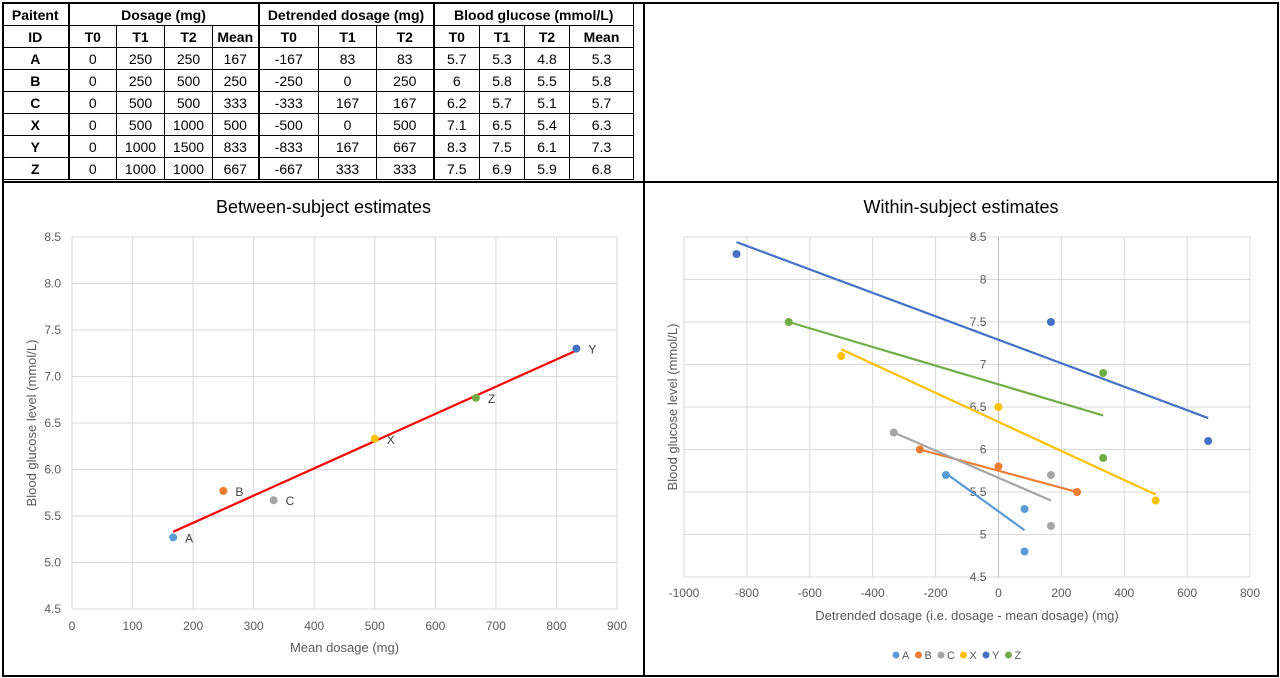 This screenshot has width=1280, height=678. Describe the element at coordinates (288, 146) in the screenshot. I see `table-cell: -833` at that location.